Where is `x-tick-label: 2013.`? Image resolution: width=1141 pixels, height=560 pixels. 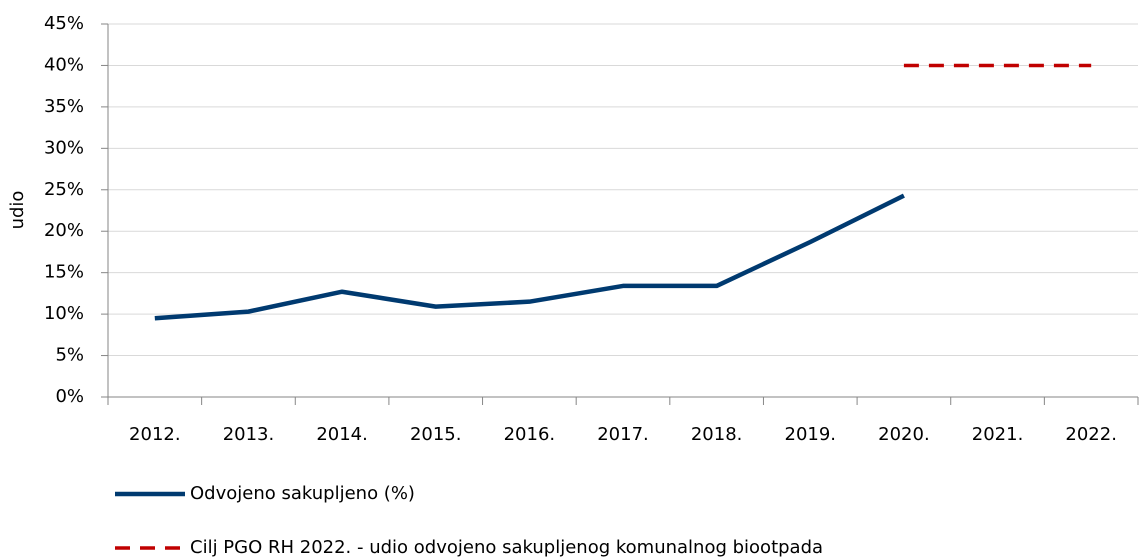 x-tick-label: 2013. is located at coordinates (249, 434).